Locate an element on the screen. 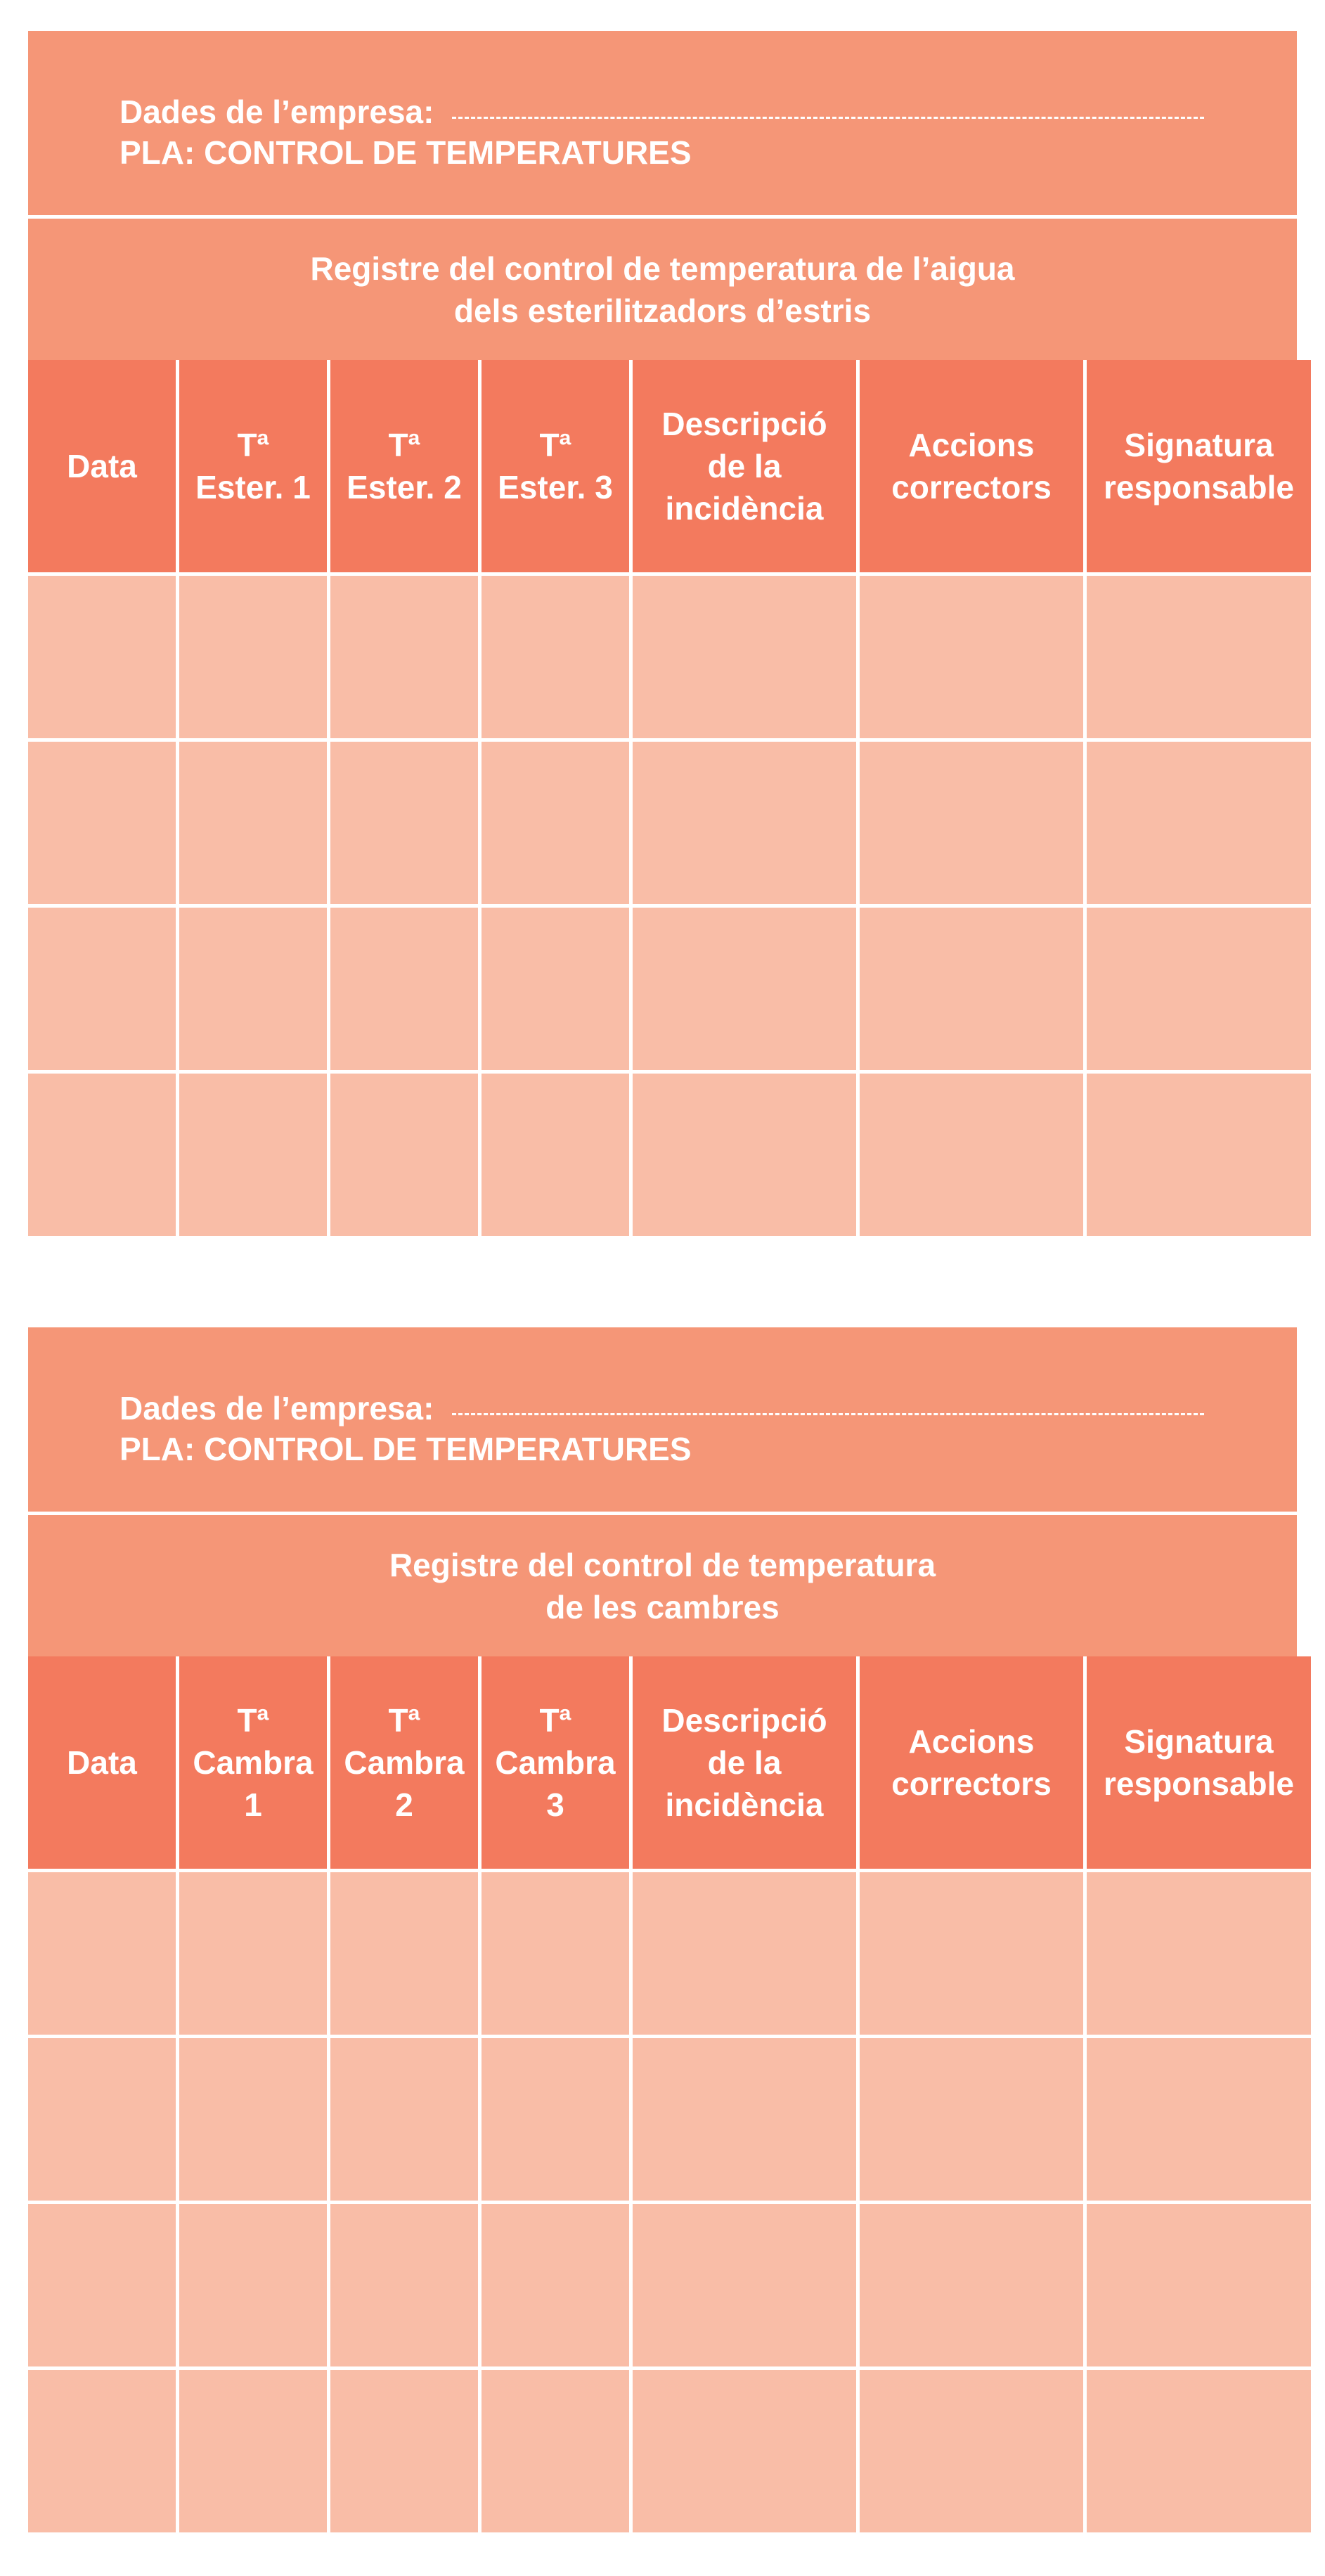  form-title-line: Registre del control de temperatura is located at coordinates (662, 1564).